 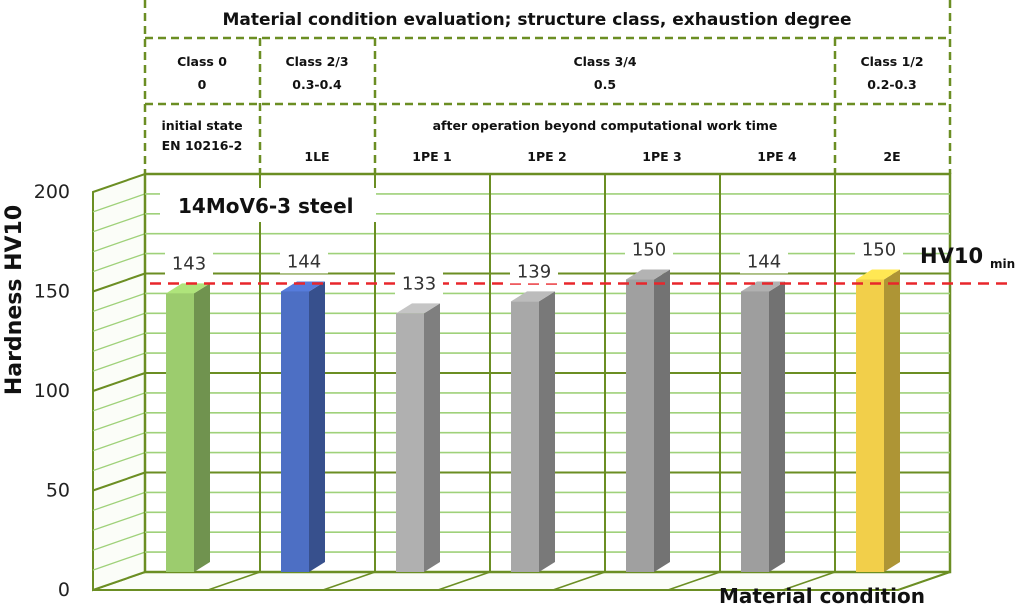 I want to click on exhaustion-degree-label: 0.3-0.4, so click(x=317, y=84).